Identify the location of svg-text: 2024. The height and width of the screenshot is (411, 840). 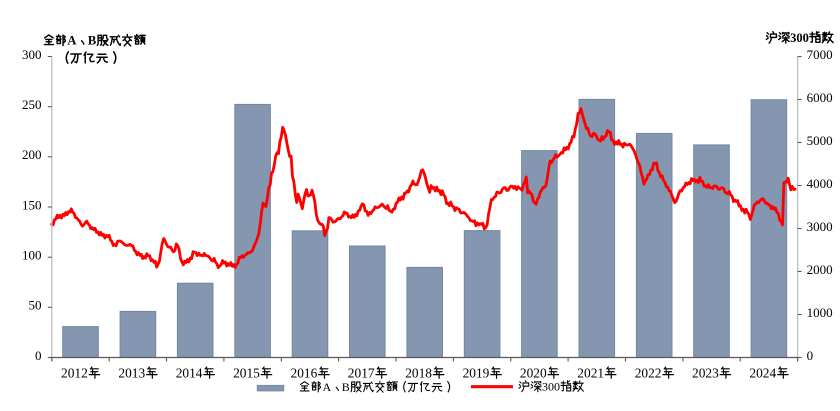
(762, 372).